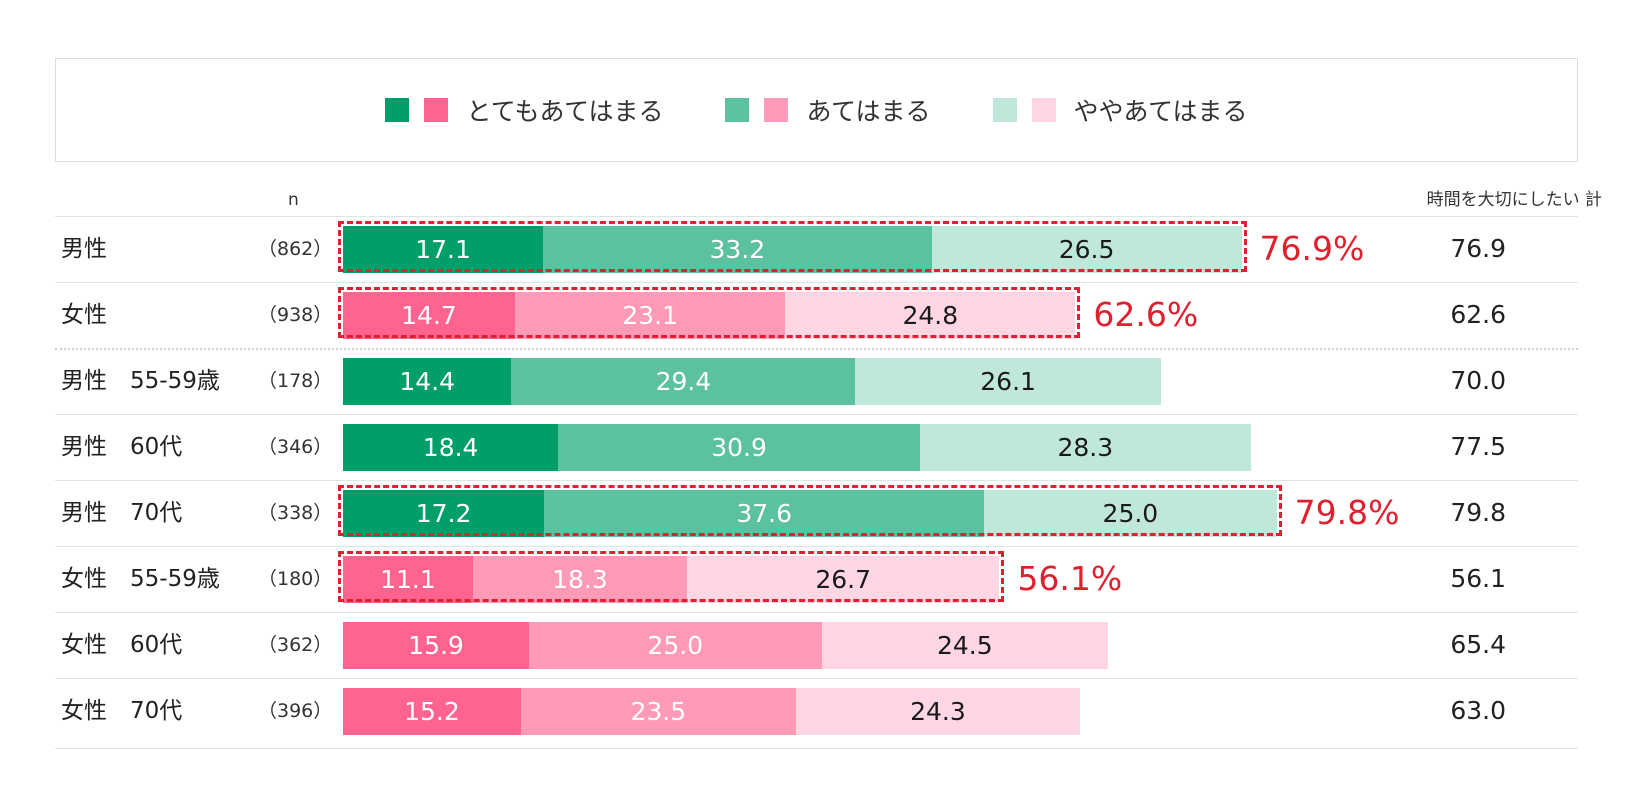 The height and width of the screenshot is (790, 1628). Describe the element at coordinates (295, 315) in the screenshot. I see `sample-size-label: （938）` at that location.